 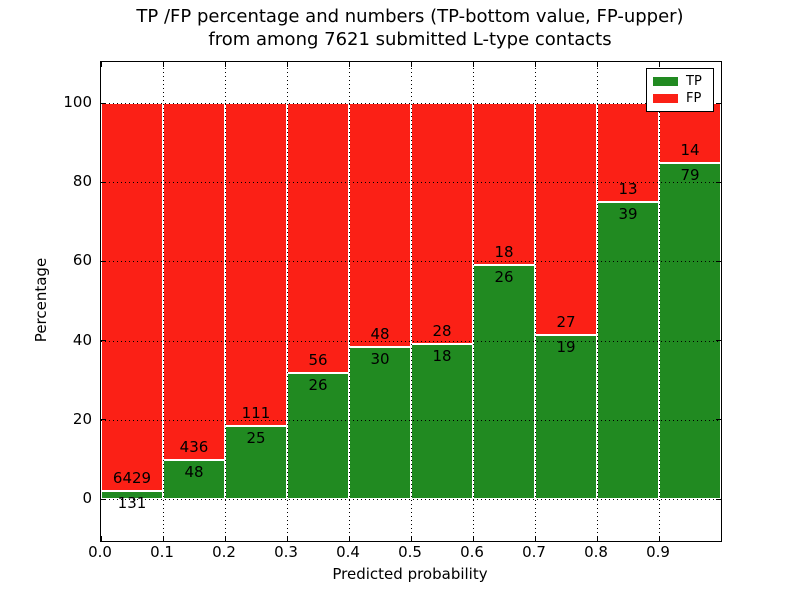 I want to click on x-tick-label: 0.5, so click(x=410, y=552).